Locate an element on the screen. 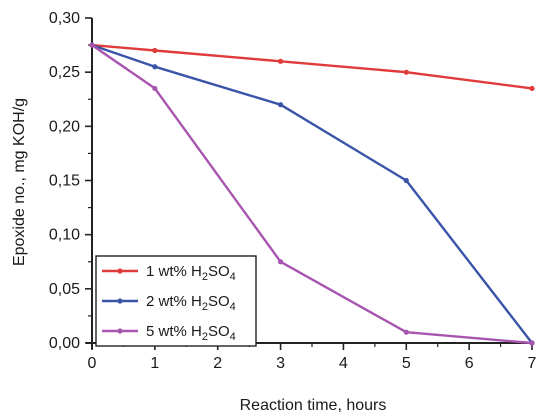  x-tick-label: 7 is located at coordinates (532, 363).